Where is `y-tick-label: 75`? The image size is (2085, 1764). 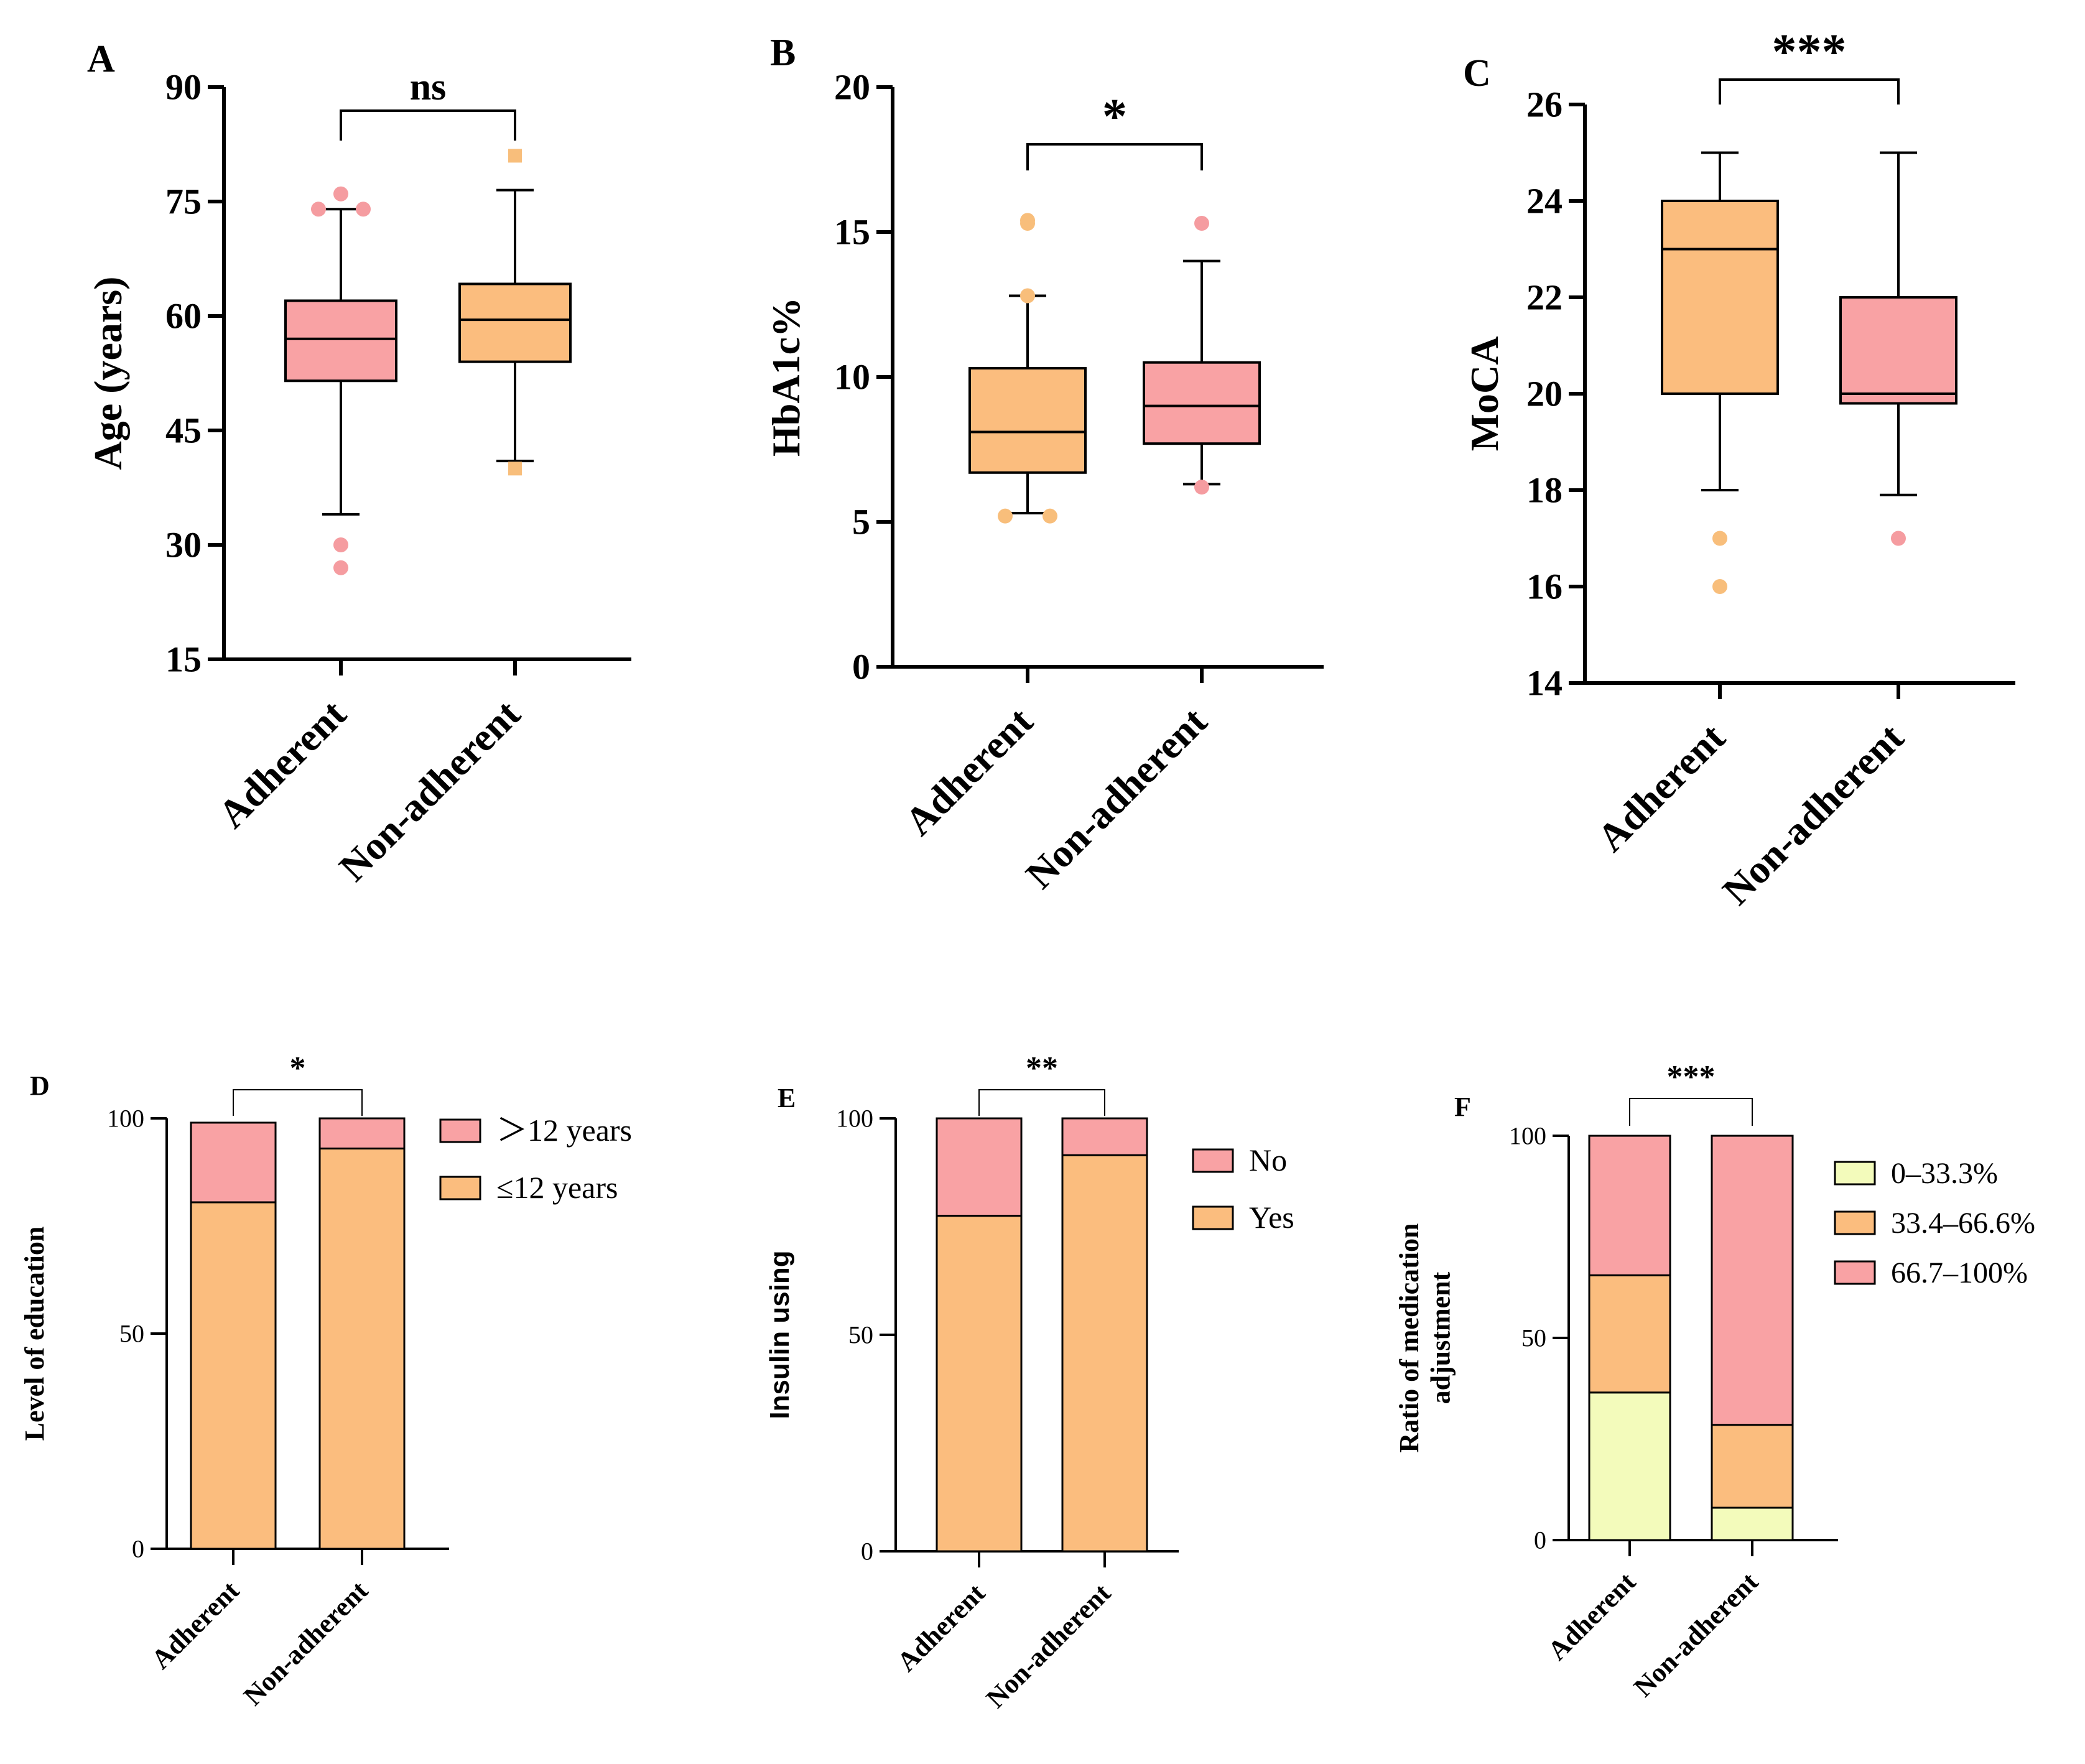 y-tick-label: 75 is located at coordinates (183, 202).